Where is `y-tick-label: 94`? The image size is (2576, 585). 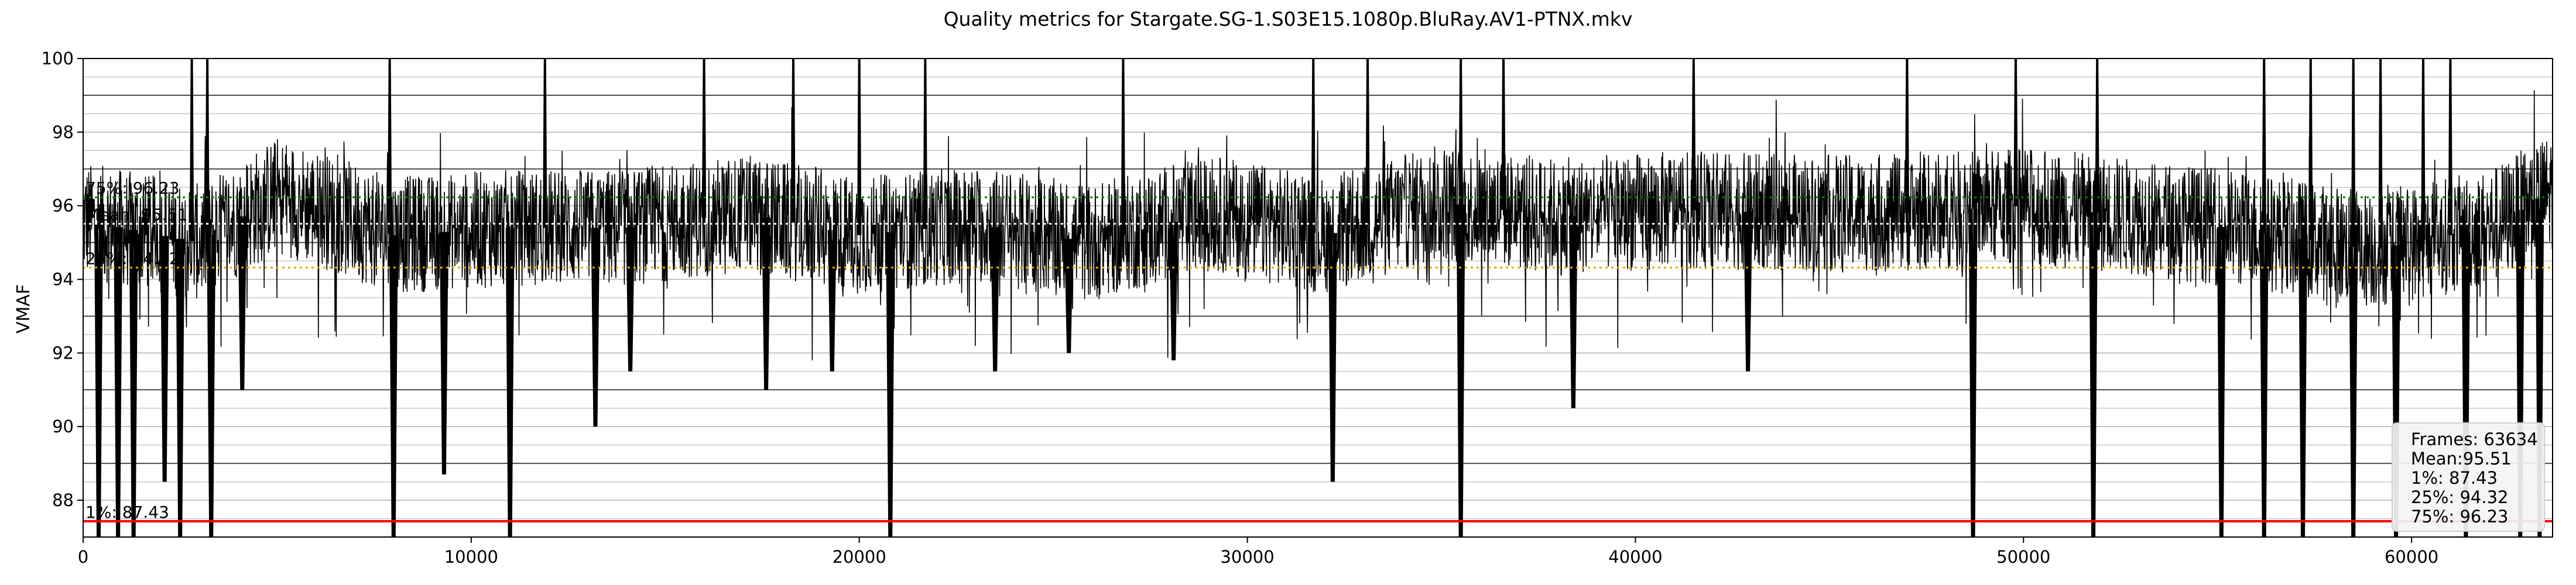
y-tick-label: 94 is located at coordinates (63, 280).